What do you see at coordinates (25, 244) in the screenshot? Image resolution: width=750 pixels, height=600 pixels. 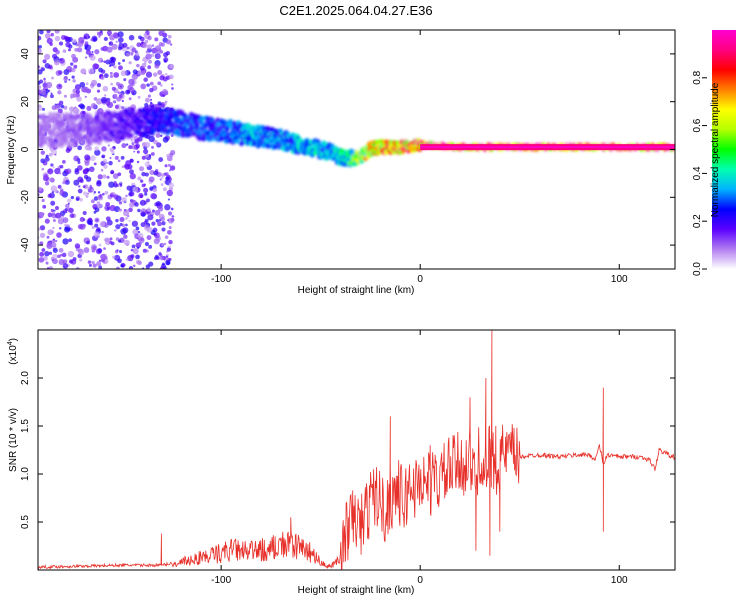 I see `y-tick-label: -40` at bounding box center [25, 244].